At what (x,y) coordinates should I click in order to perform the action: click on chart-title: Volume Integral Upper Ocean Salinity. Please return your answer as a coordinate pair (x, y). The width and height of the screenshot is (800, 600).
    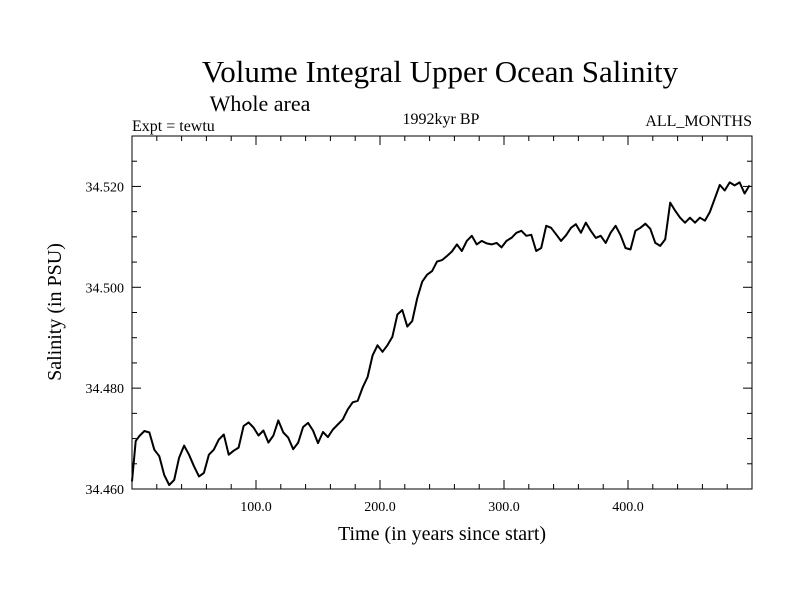
    Looking at the image, I should click on (440, 71).